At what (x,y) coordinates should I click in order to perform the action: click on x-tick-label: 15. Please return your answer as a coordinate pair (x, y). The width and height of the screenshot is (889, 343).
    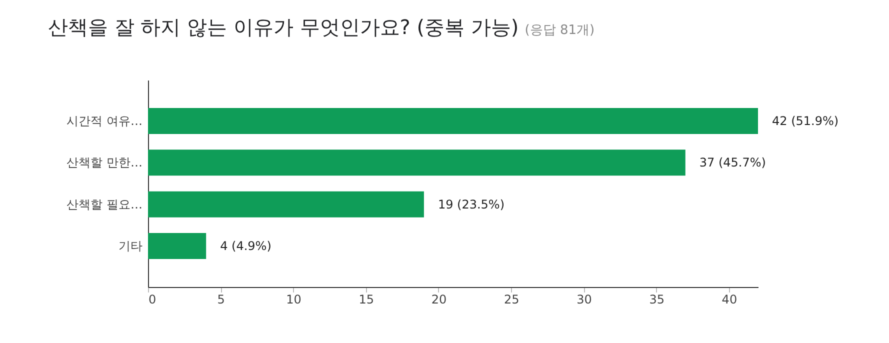
    Looking at the image, I should click on (366, 299).